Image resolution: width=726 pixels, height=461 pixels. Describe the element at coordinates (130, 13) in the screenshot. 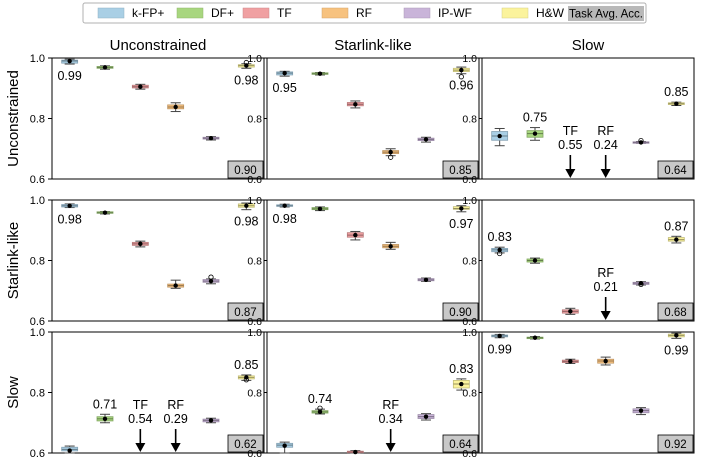

I see `legend-item-k-fp: k-FP+` at that location.